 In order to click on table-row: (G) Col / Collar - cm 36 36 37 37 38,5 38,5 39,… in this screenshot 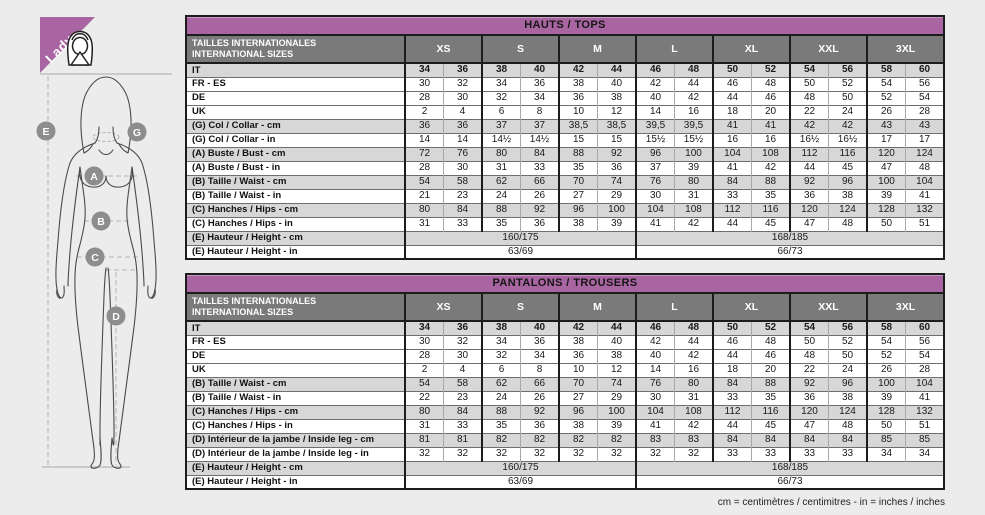, I will do `click(565, 125)`.